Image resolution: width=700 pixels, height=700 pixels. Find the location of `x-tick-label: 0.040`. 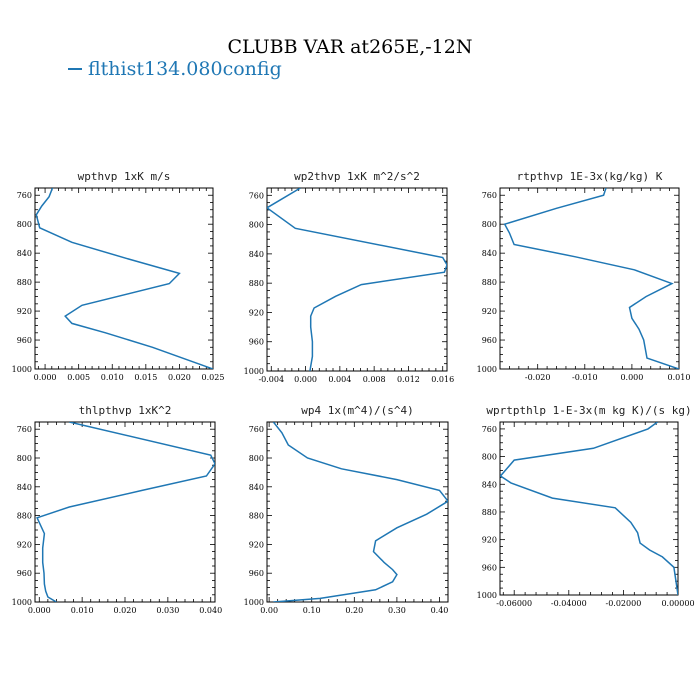

x-tick-label: 0.040 is located at coordinates (210, 610).